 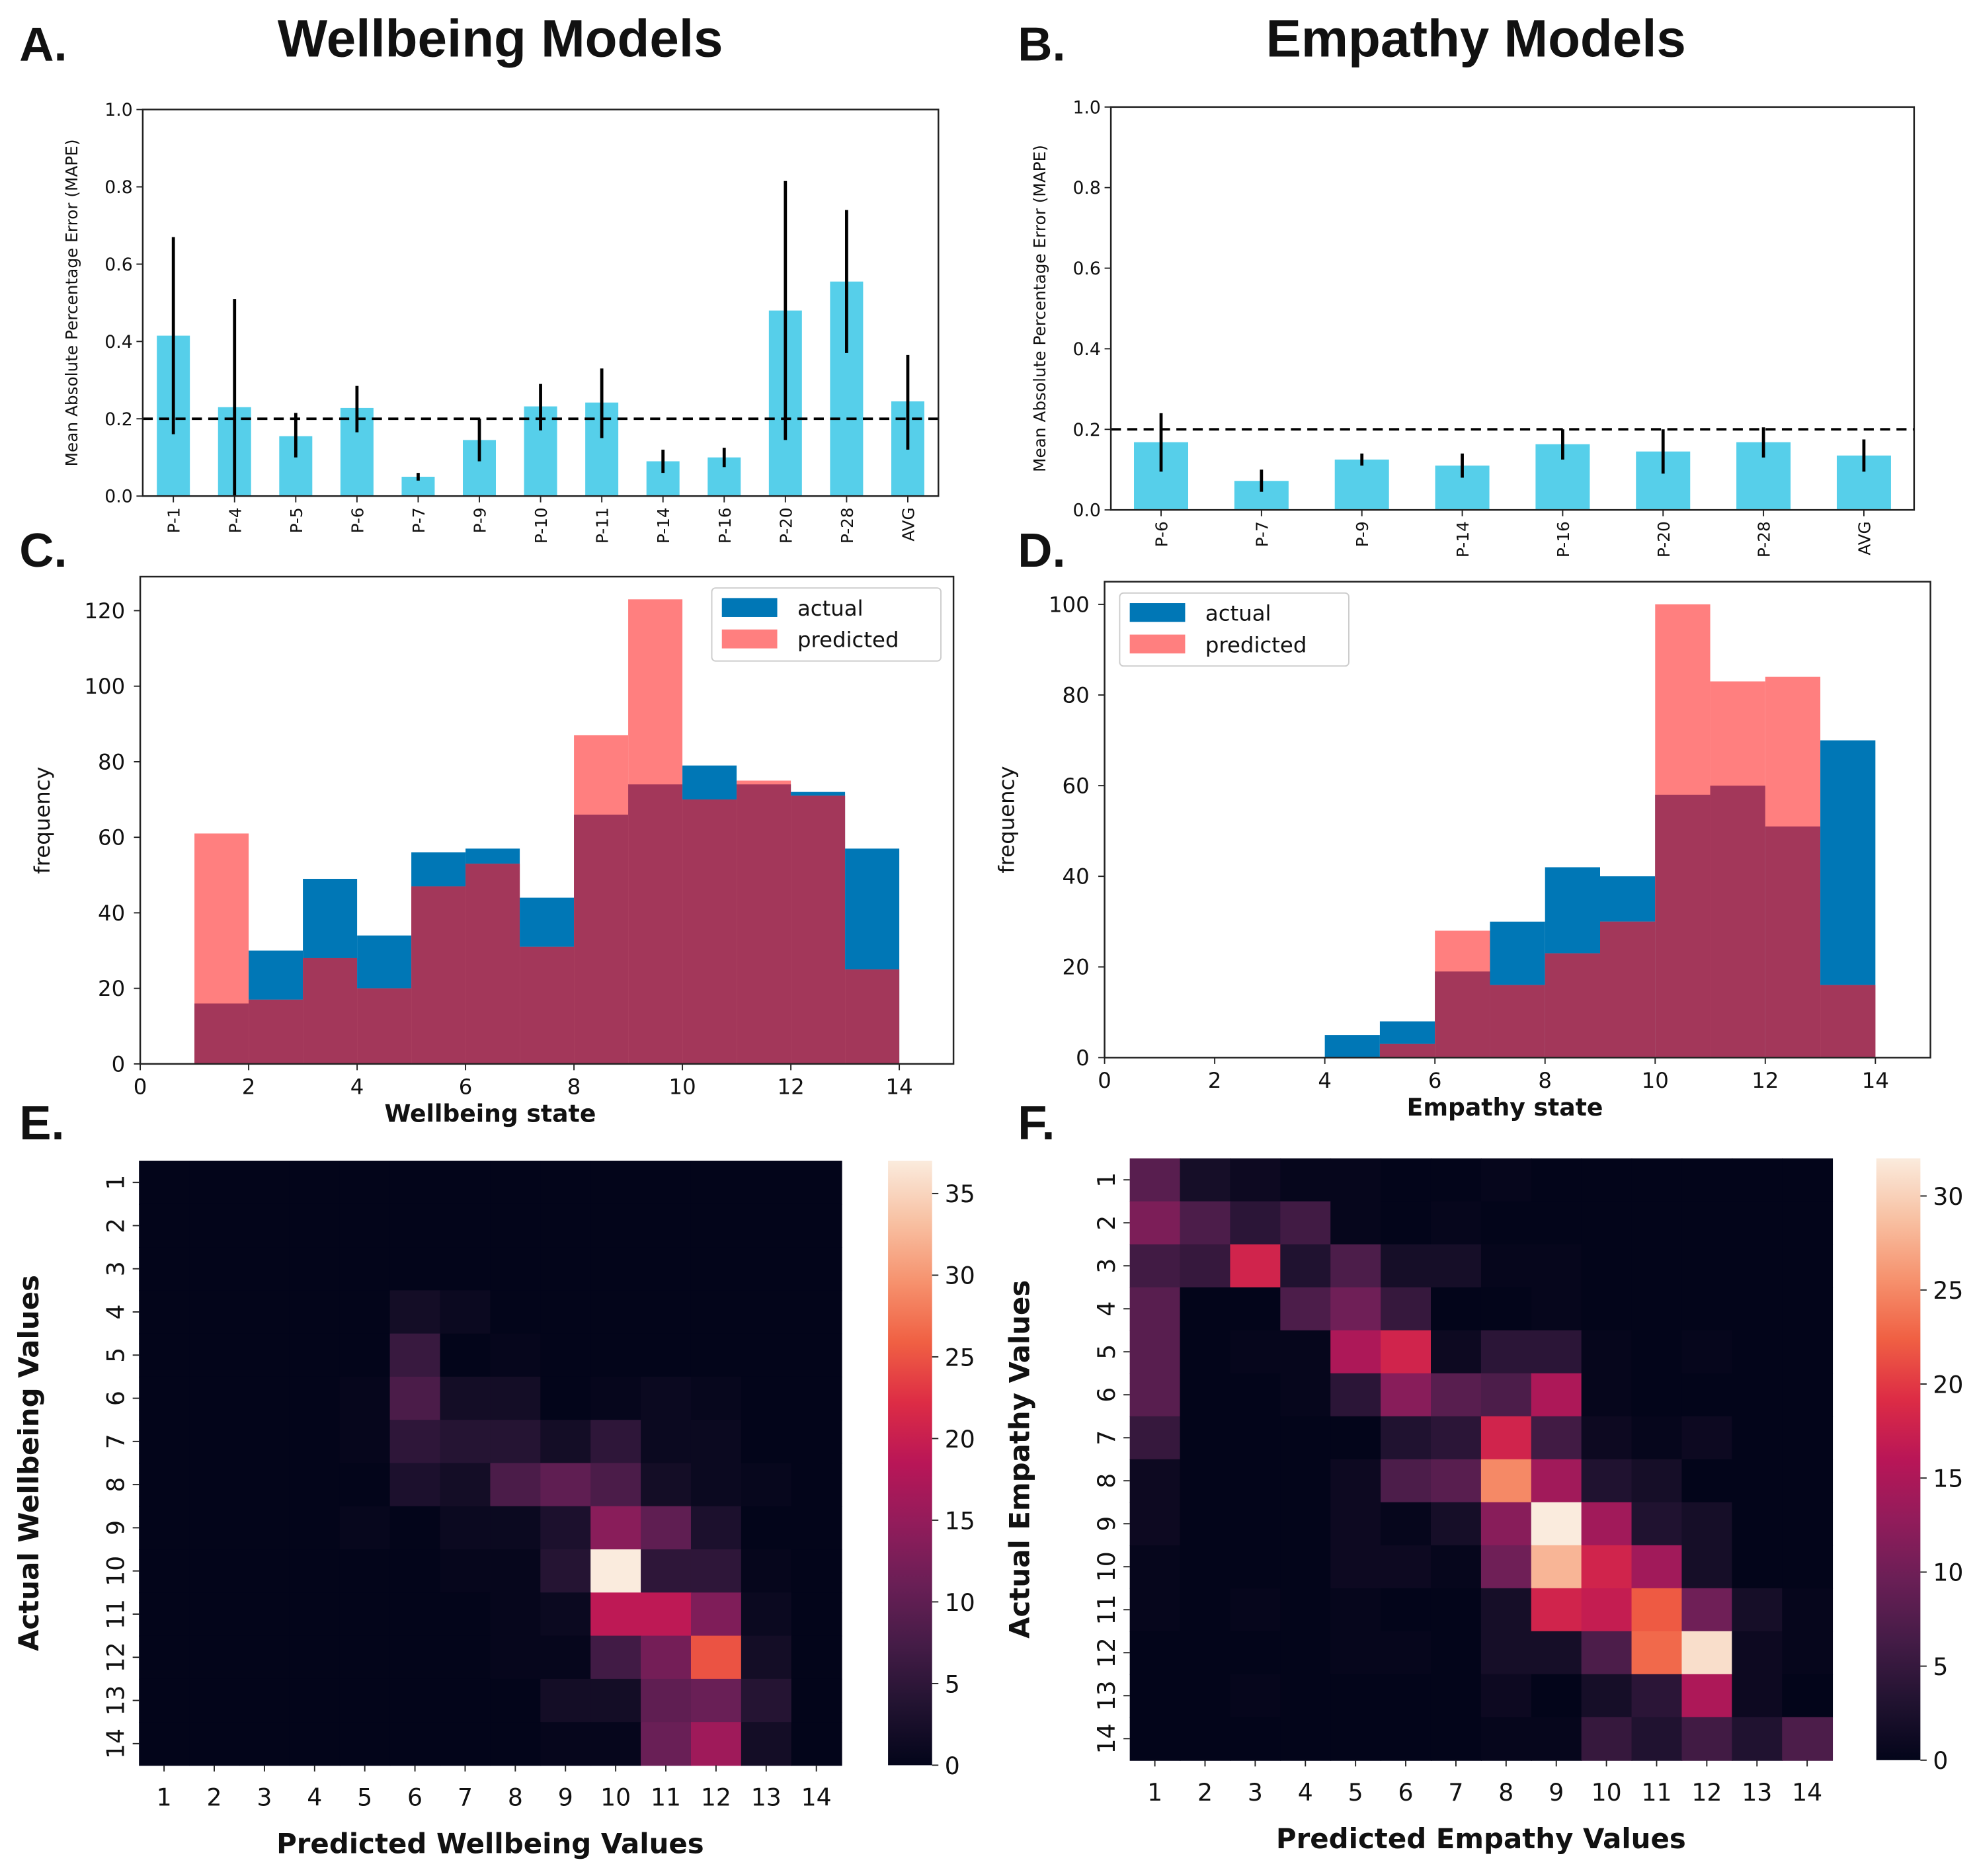 I want to click on x-tick-label: 10, so click(x=1607, y=1792).